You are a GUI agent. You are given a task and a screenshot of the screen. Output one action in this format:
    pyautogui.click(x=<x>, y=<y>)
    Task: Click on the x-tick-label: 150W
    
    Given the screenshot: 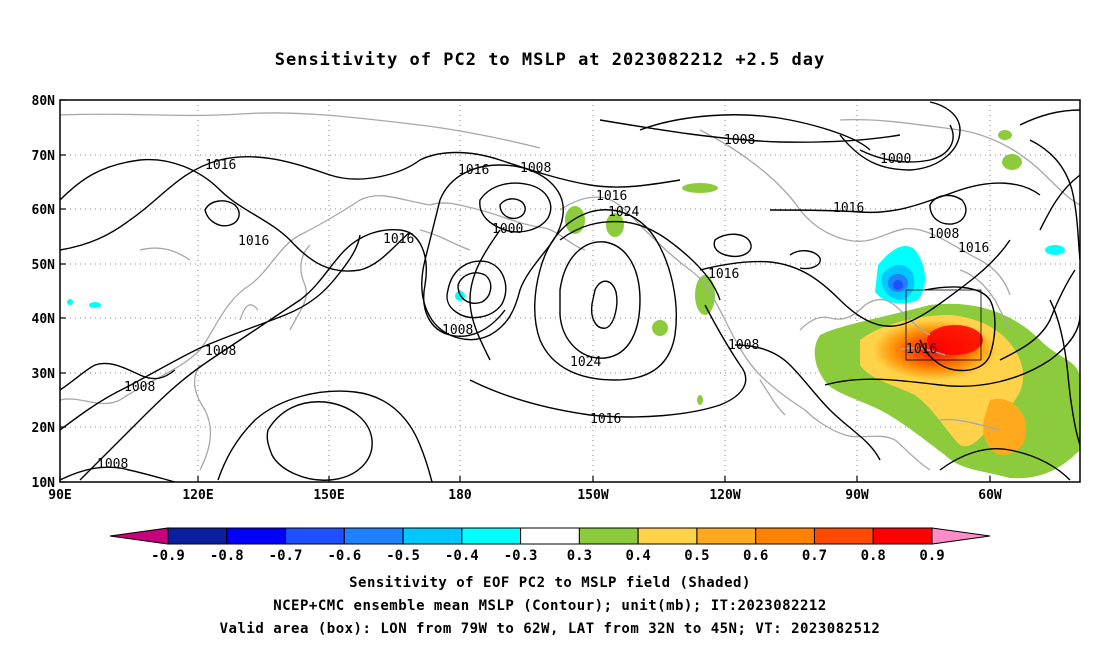 What is the action you would take?
    pyautogui.click(x=592, y=495)
    